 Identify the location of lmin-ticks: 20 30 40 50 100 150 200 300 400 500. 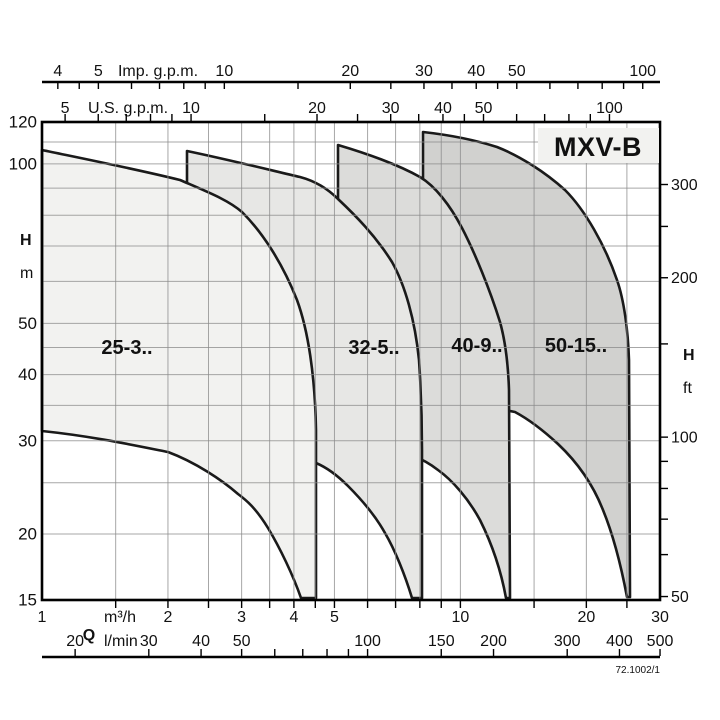
(369, 644).